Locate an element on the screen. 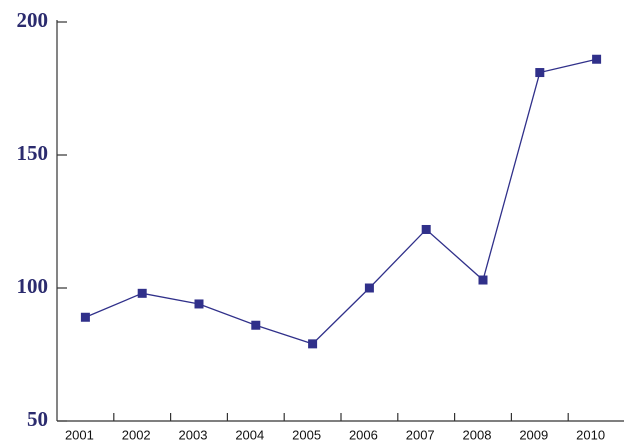  x-tick-label: 2003 is located at coordinates (193, 434).